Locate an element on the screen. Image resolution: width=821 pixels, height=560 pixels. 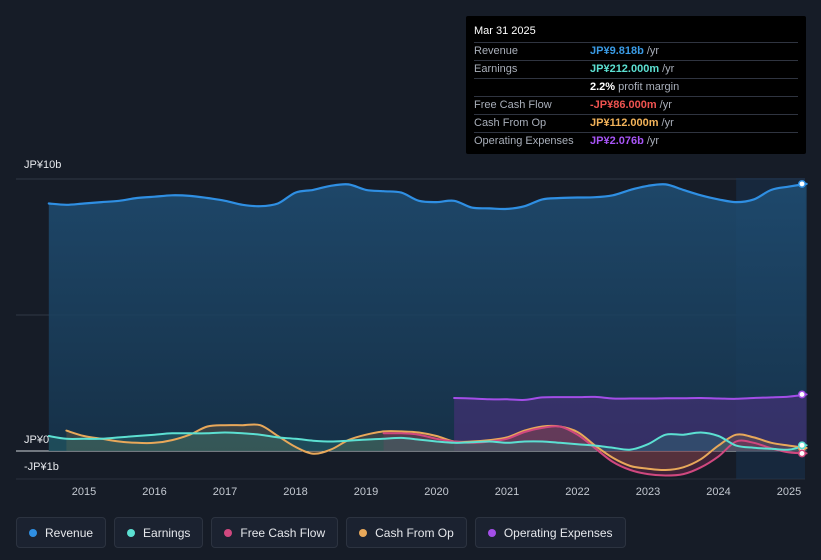
legend-item-cash-from-op: Cash From Op is located at coordinates (406, 532).